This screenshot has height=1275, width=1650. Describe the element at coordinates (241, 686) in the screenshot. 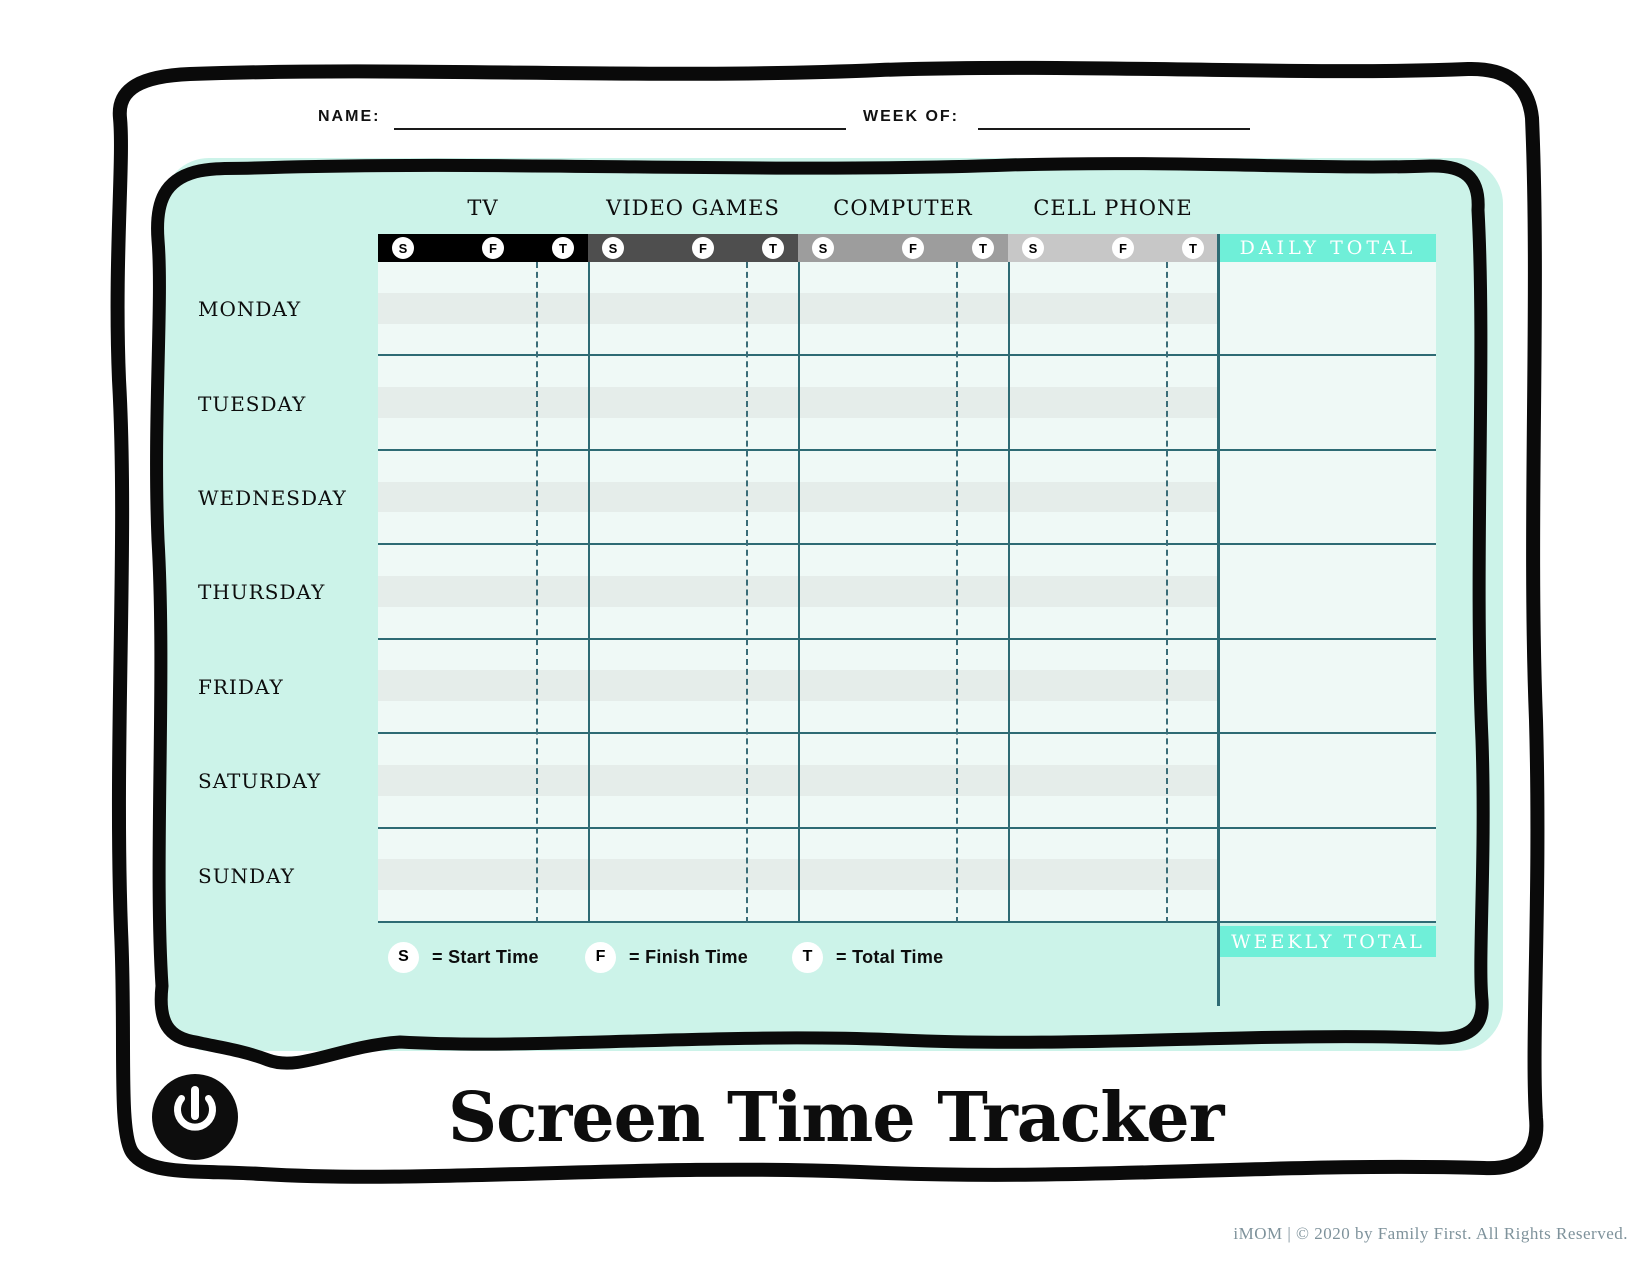

I see `day-label-friday: FRIDAY` at that location.